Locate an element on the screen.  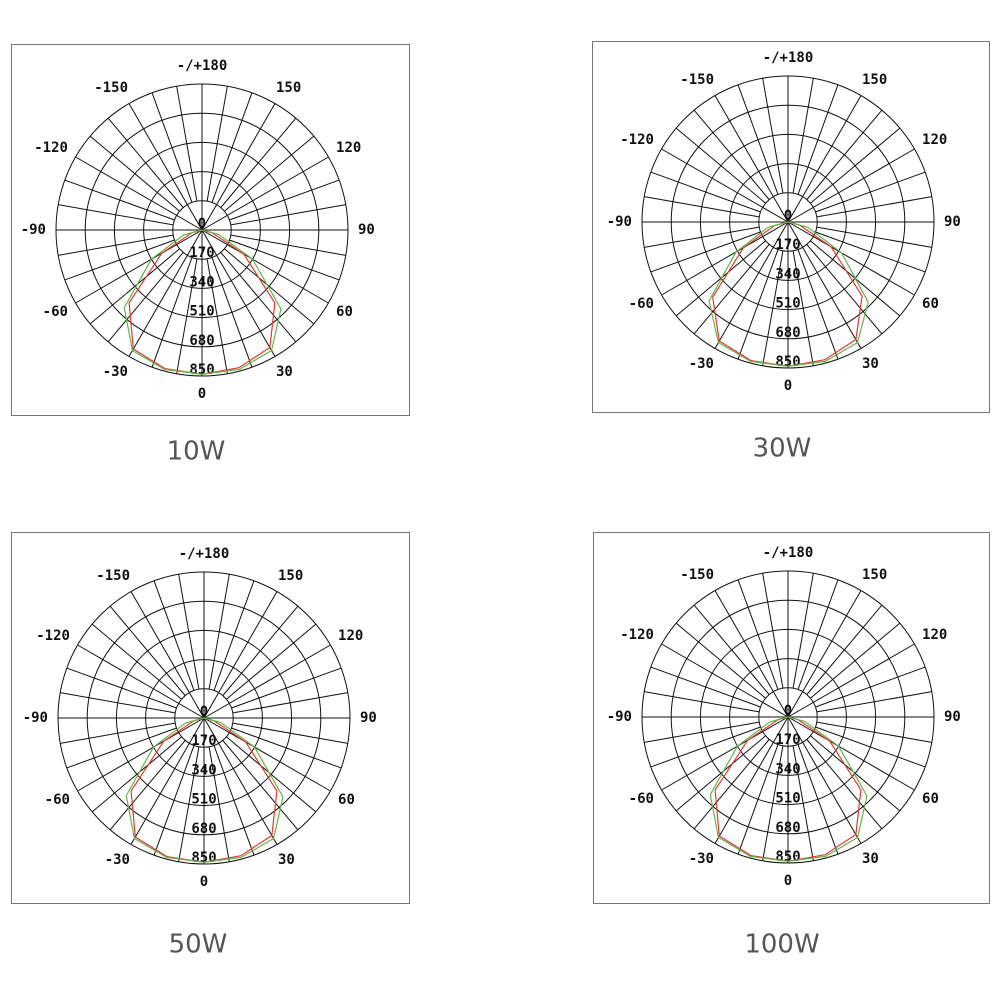
panel-caption: 50W is located at coordinates (198, 945).